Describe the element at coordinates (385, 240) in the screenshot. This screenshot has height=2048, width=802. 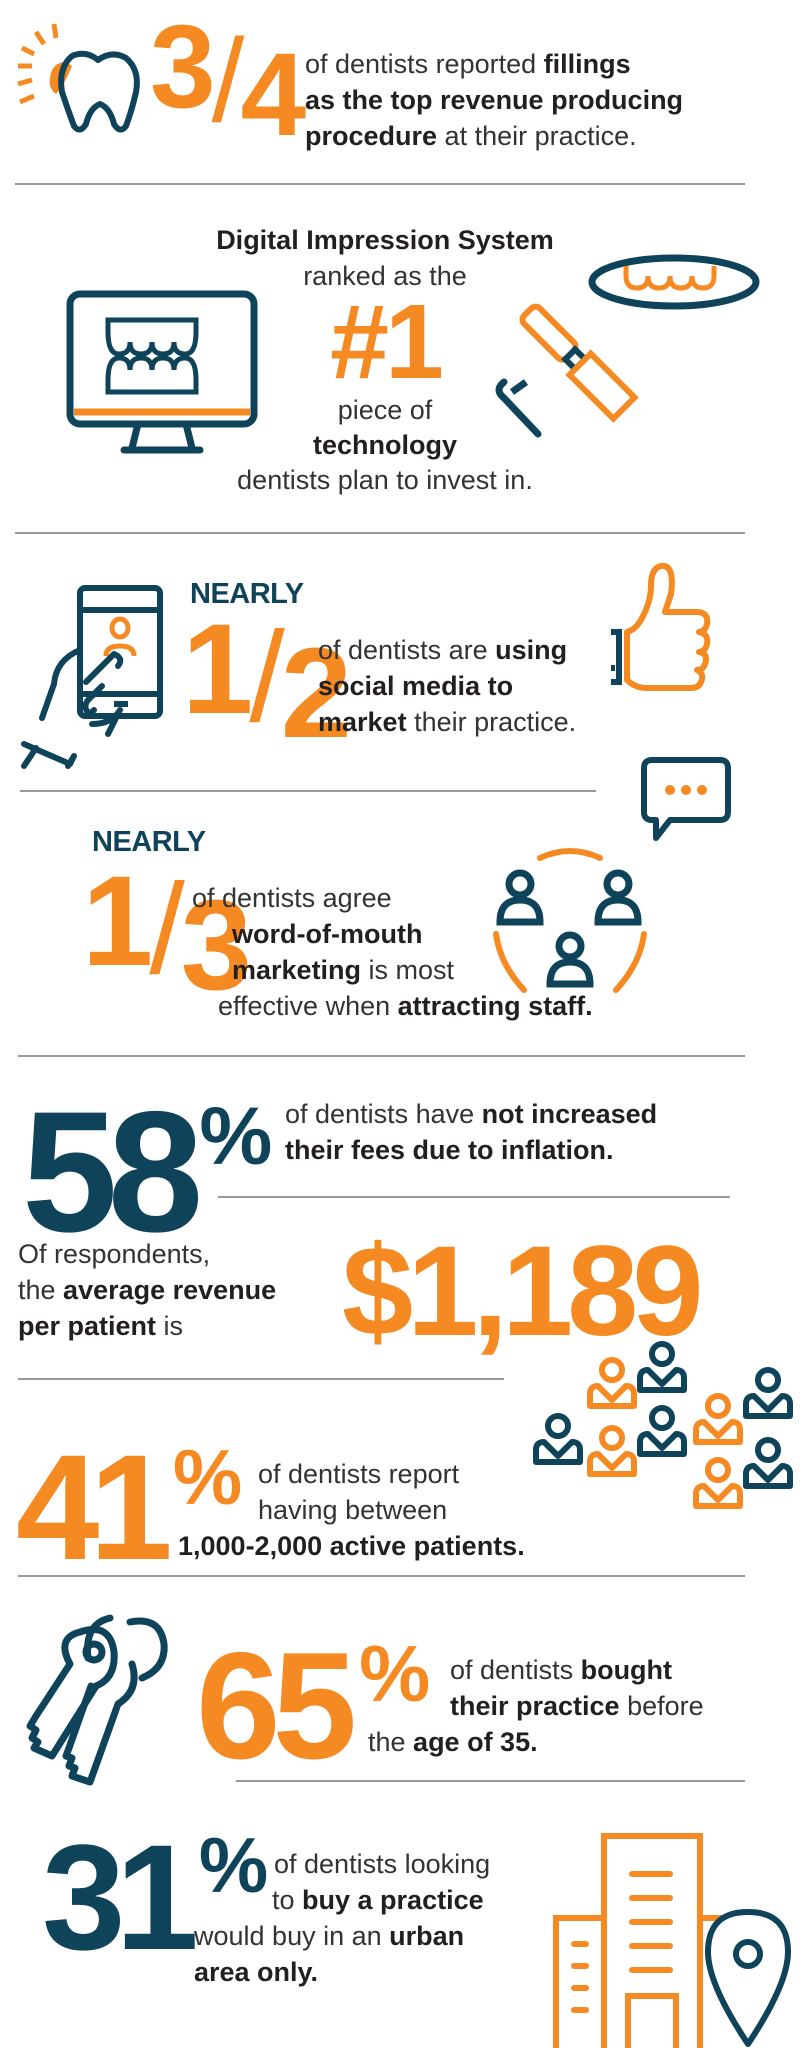
I see `heading: Digital Impression System` at that location.